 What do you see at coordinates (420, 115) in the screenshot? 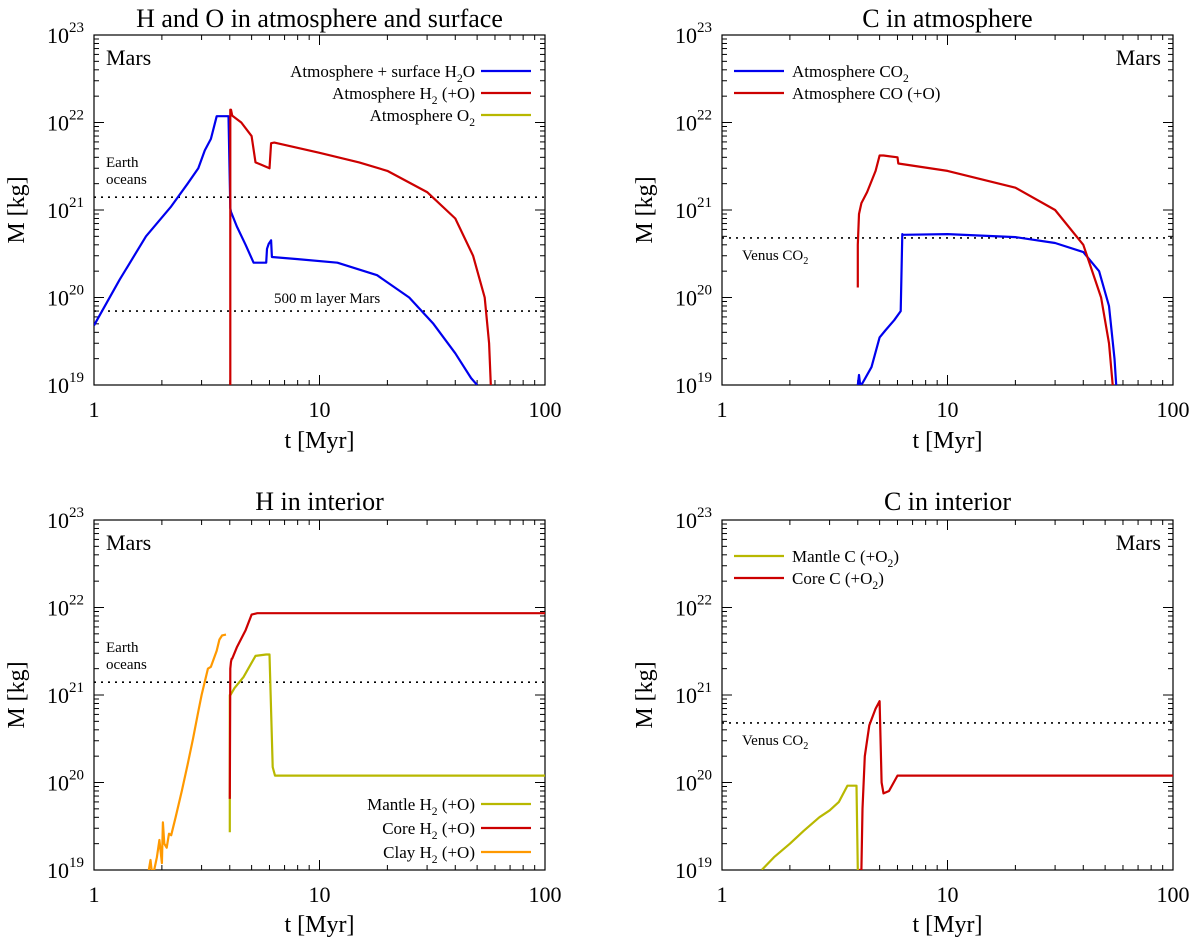
I see `legend-label-text: Atmosphere O` at bounding box center [420, 115].